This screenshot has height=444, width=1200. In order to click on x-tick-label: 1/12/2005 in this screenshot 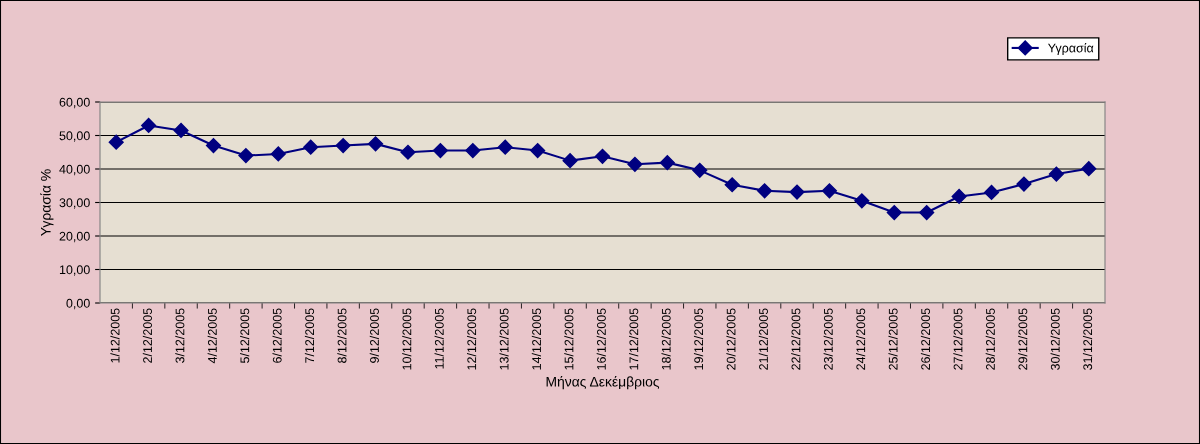, I will do `click(115, 335)`.